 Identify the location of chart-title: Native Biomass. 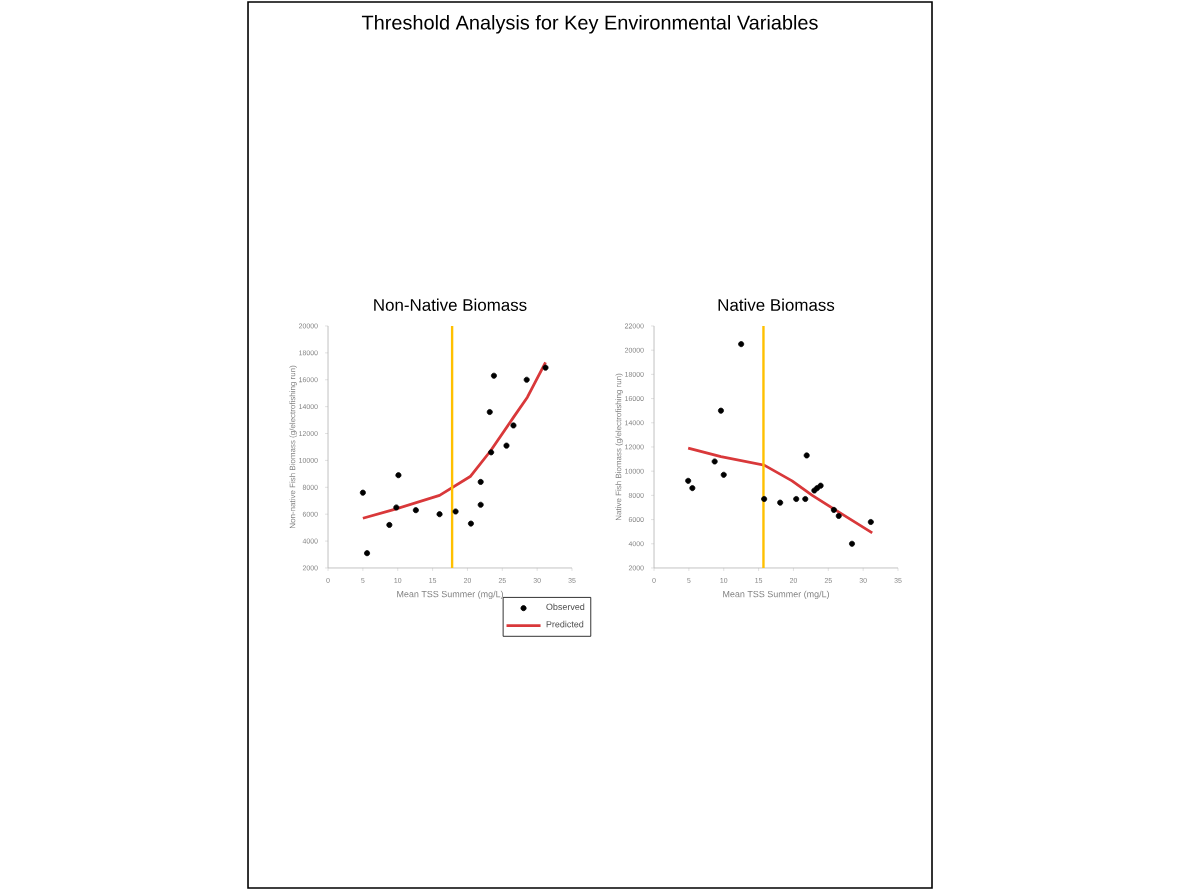
(776, 304).